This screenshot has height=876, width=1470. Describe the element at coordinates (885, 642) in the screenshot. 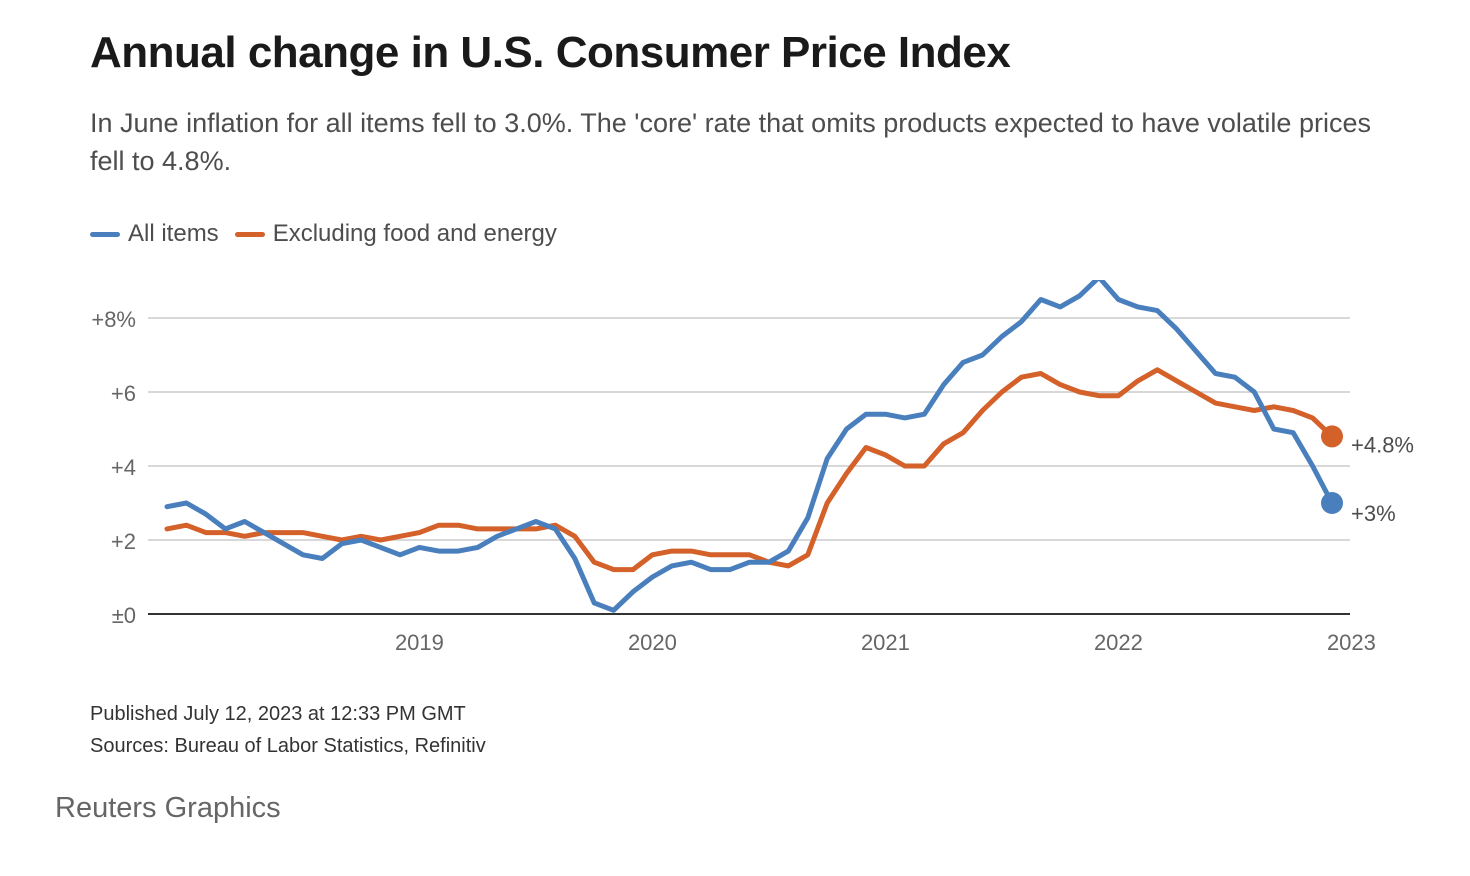

I see `x-tick-label: 2021` at that location.